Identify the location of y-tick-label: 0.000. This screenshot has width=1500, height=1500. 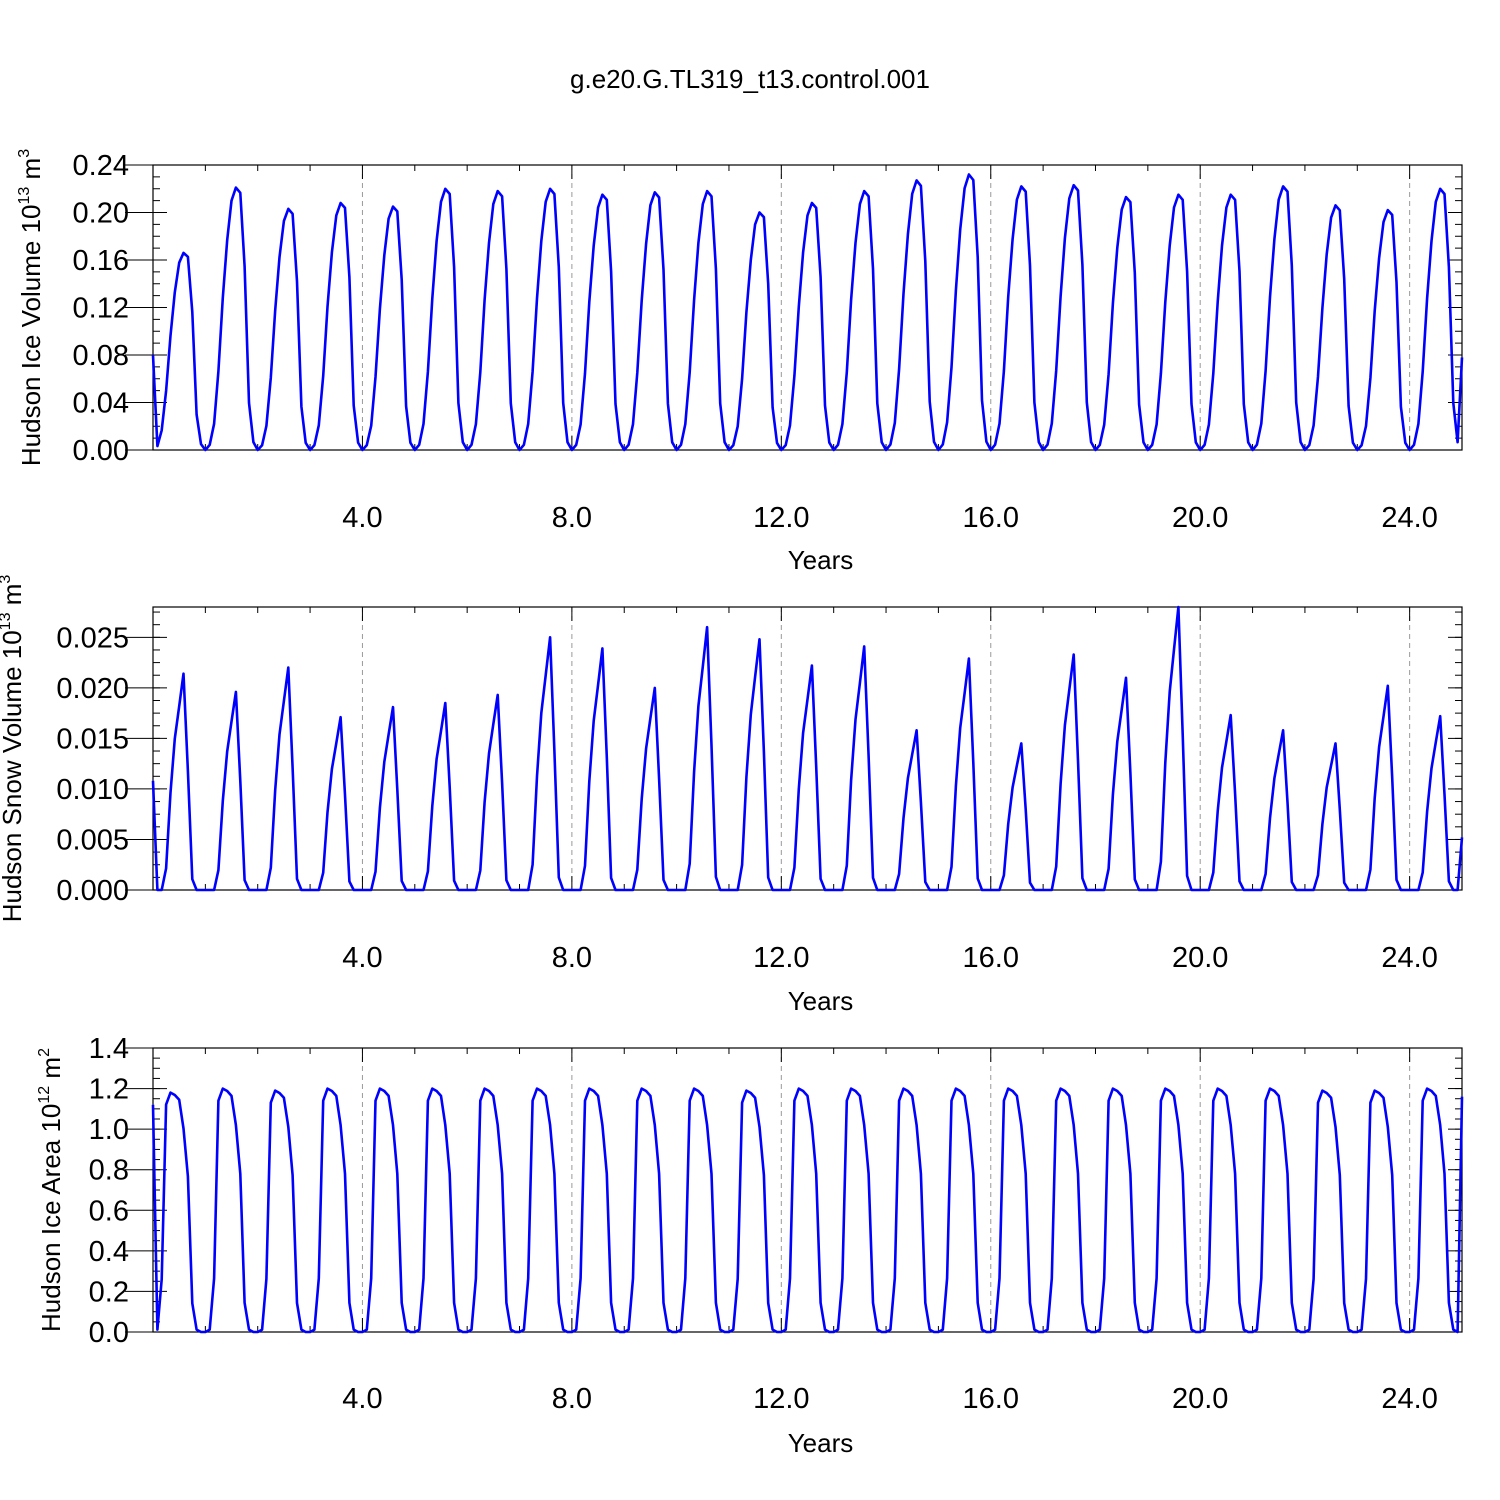
(92, 891).